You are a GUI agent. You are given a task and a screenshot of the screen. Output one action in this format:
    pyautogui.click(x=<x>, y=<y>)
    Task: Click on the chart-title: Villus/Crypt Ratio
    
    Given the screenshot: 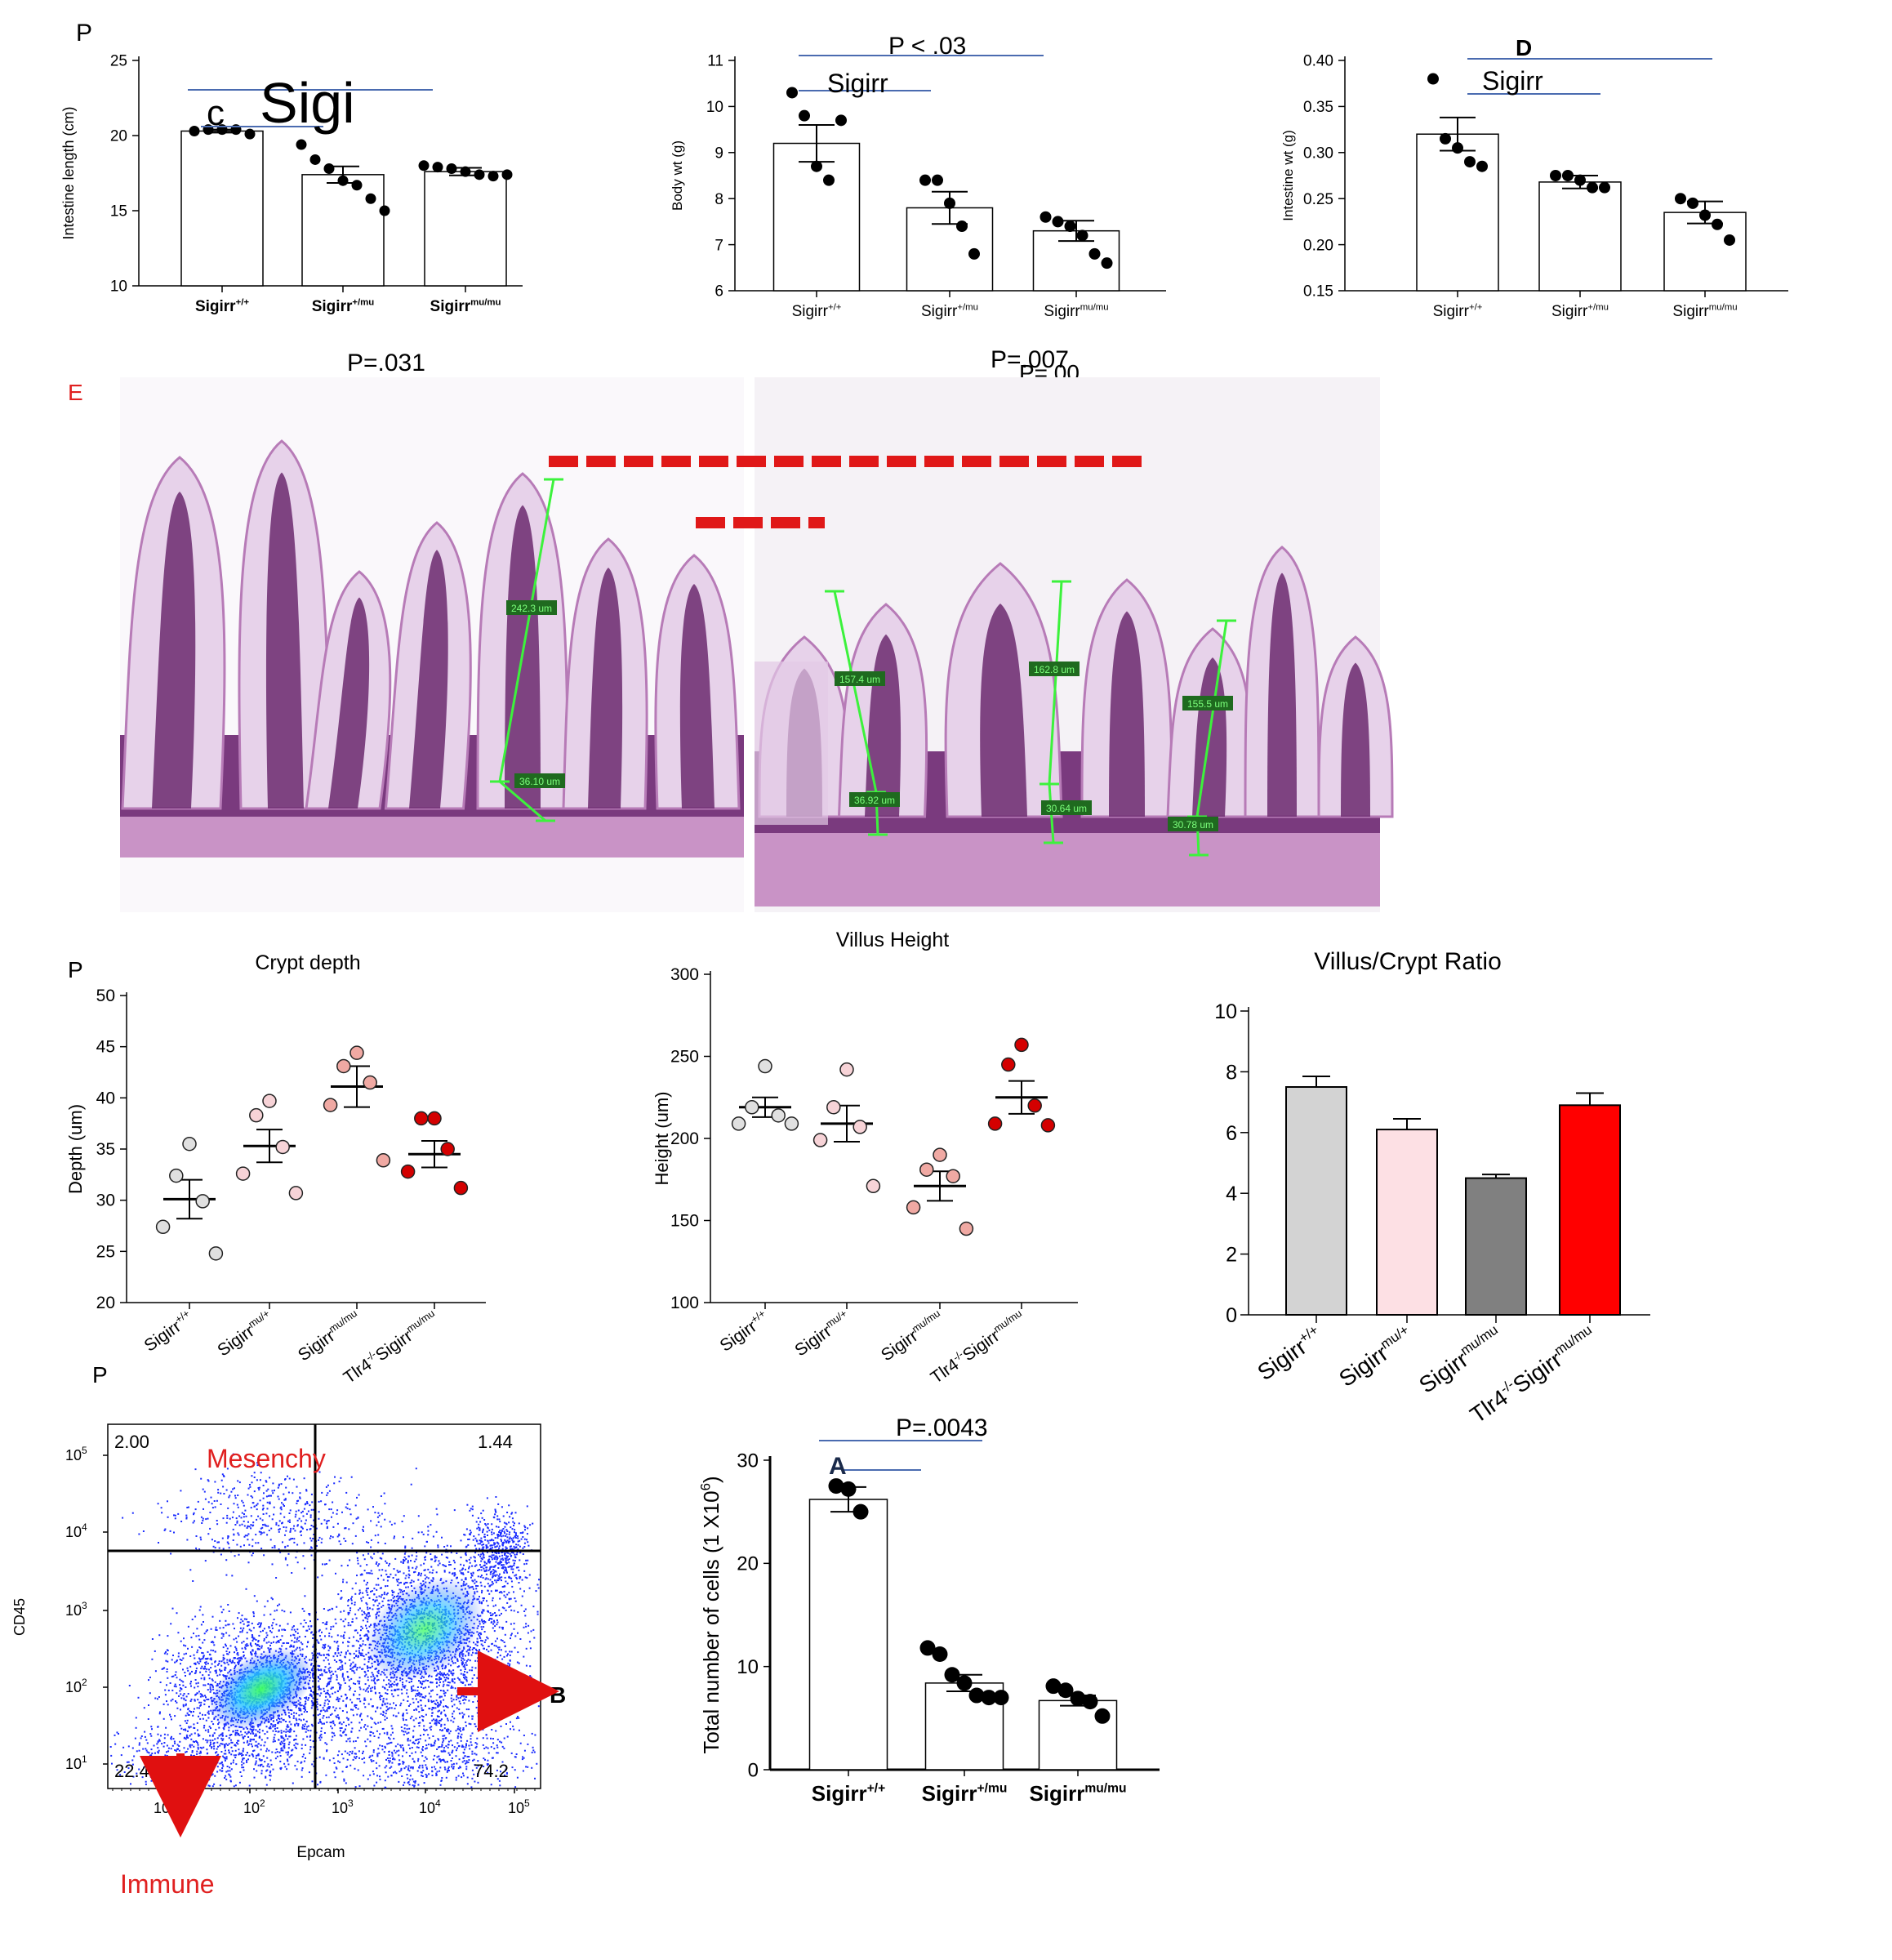 What is the action you would take?
    pyautogui.click(x=1408, y=961)
    